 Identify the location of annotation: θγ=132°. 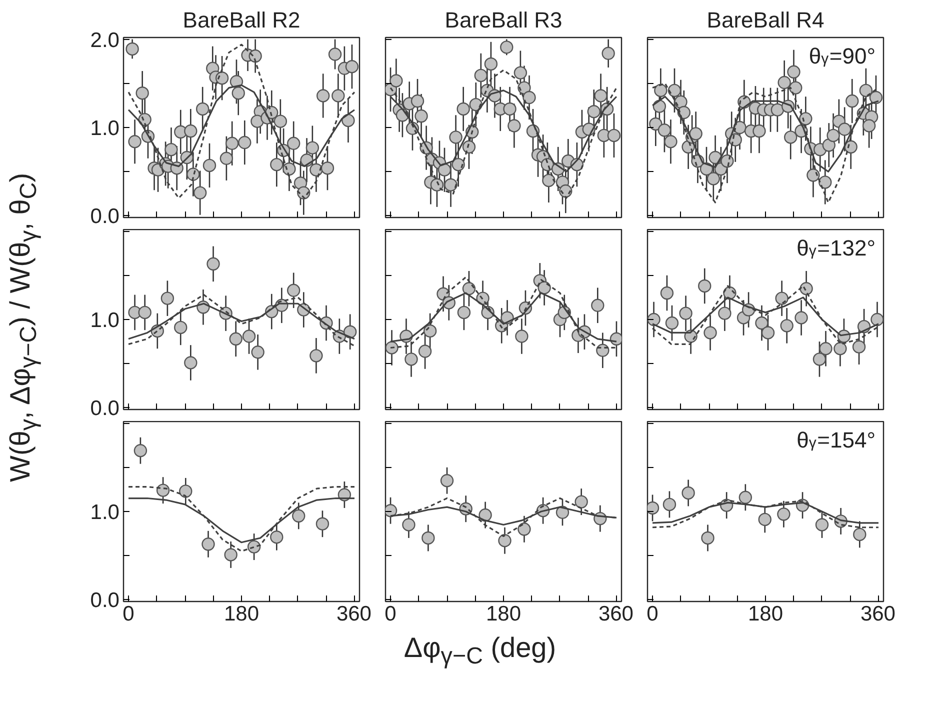
(836, 248).